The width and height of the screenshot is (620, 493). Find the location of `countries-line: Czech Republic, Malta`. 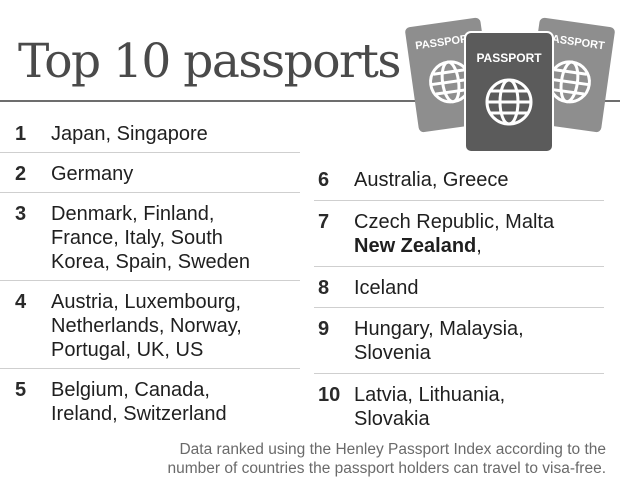

countries-line: Czech Republic, Malta is located at coordinates (454, 222).